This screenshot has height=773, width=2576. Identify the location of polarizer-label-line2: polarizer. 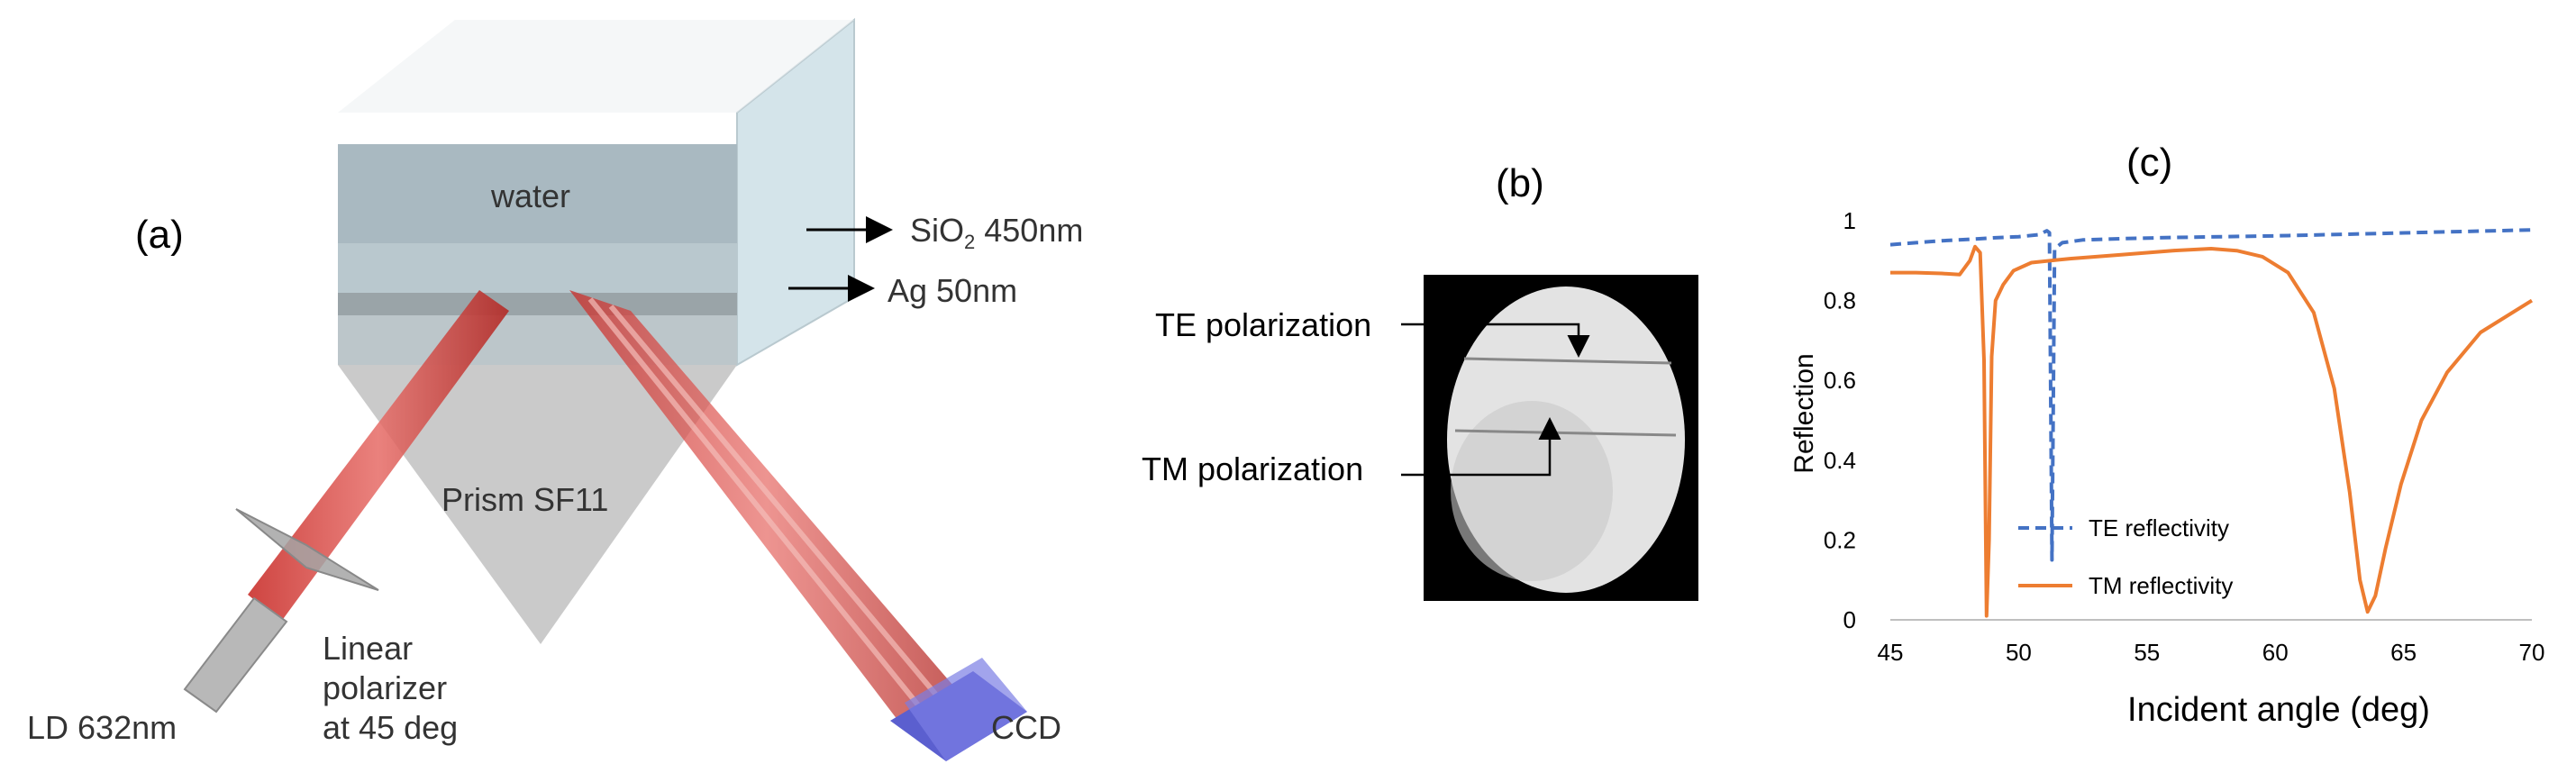
(385, 687).